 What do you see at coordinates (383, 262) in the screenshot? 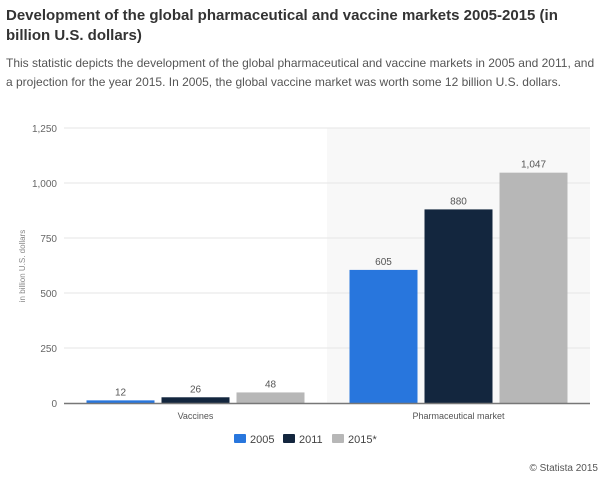
I see `data-label: 605` at bounding box center [383, 262].